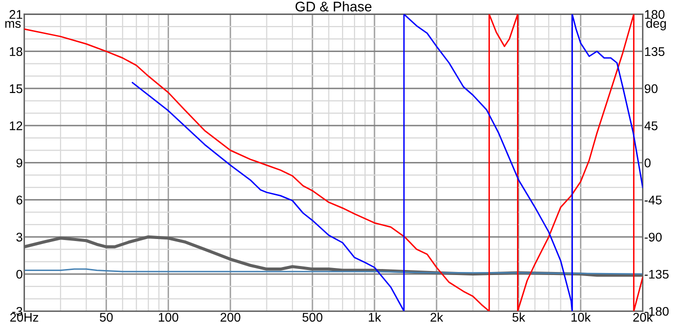 The image size is (673, 331). What do you see at coordinates (651, 89) in the screenshot?
I see `y2-tick-label: 90` at bounding box center [651, 89].